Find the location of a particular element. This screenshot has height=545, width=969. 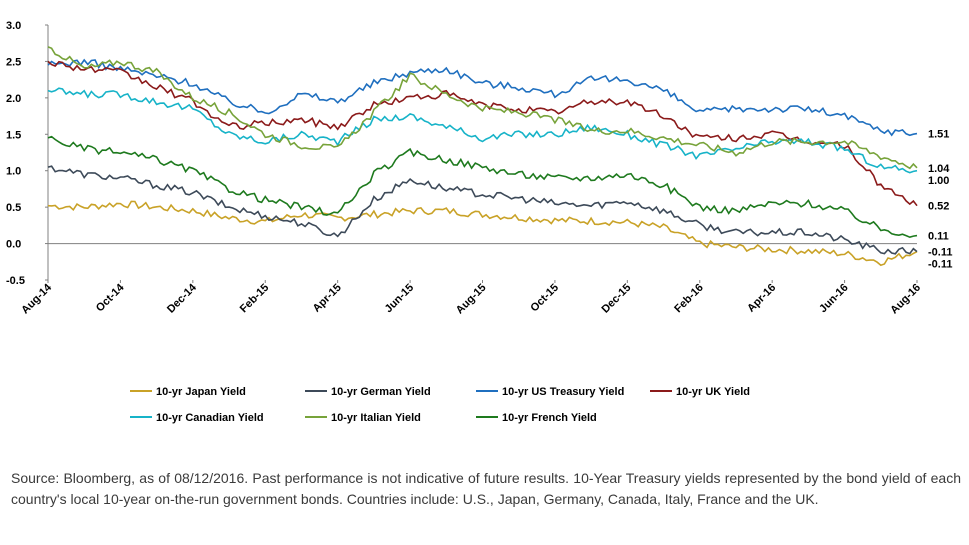

legend-label: 10-yr Canadian Yield is located at coordinates (210, 418).